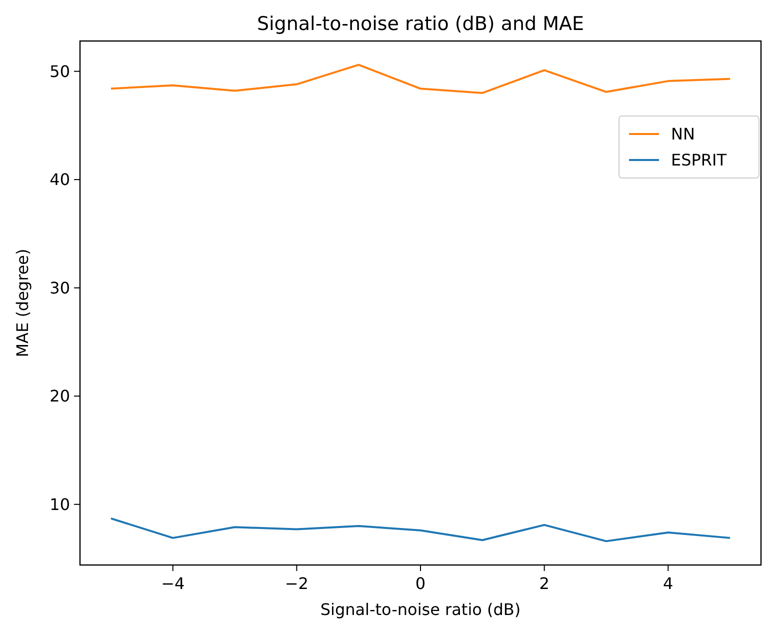 The height and width of the screenshot is (630, 773). I want to click on x-axis-title: Signal-to-noise ratio (dB), so click(420, 609).